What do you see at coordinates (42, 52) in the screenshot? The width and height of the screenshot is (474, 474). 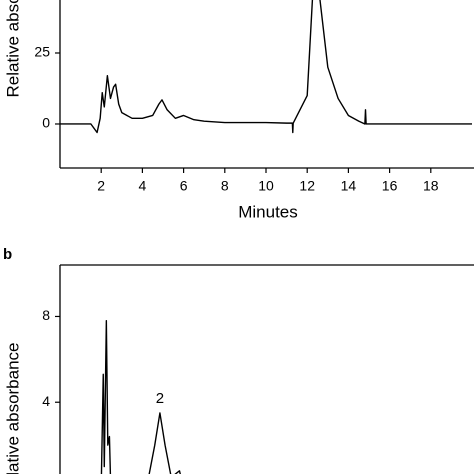 I see `y-tick-label: 25` at bounding box center [42, 52].